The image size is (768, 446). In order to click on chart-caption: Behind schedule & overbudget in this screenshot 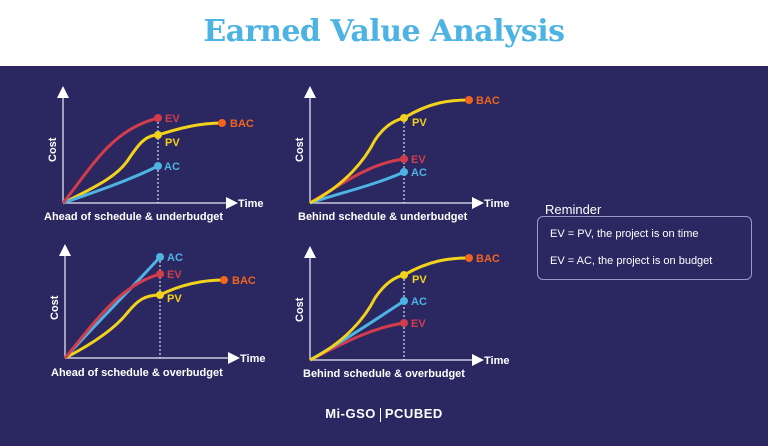, I will do `click(384, 374)`.